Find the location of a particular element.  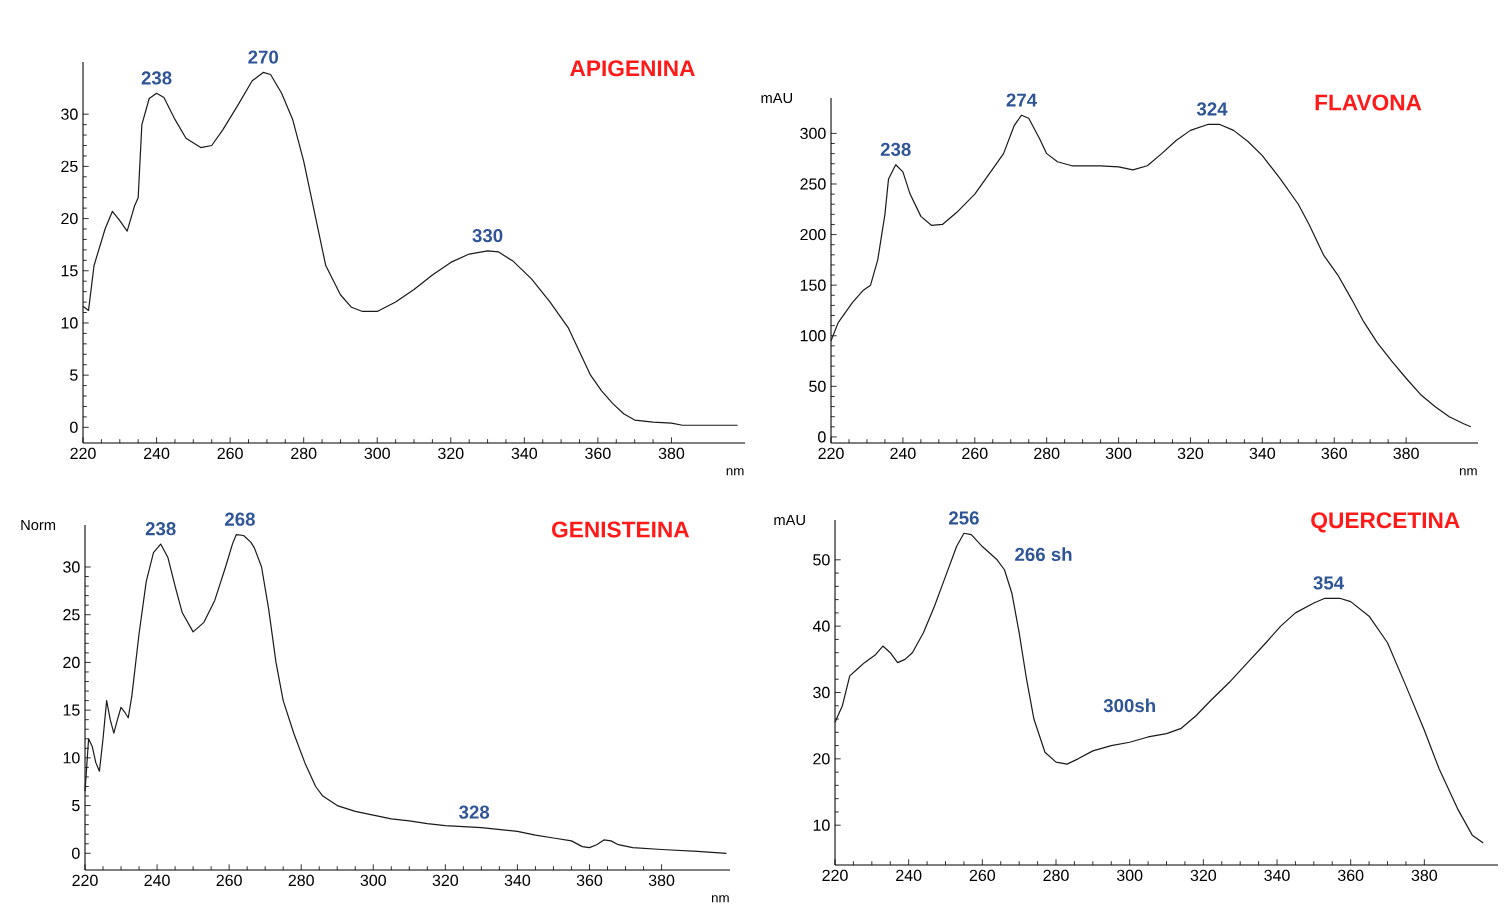

y-tick-label: 250 is located at coordinates (813, 184).